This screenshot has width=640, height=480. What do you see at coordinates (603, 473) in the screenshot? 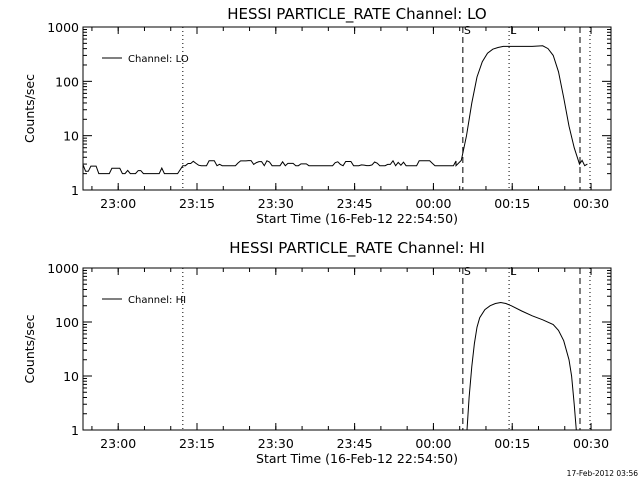
I see `timestamp-label: 17-Feb-2012 03:56` at bounding box center [603, 473].